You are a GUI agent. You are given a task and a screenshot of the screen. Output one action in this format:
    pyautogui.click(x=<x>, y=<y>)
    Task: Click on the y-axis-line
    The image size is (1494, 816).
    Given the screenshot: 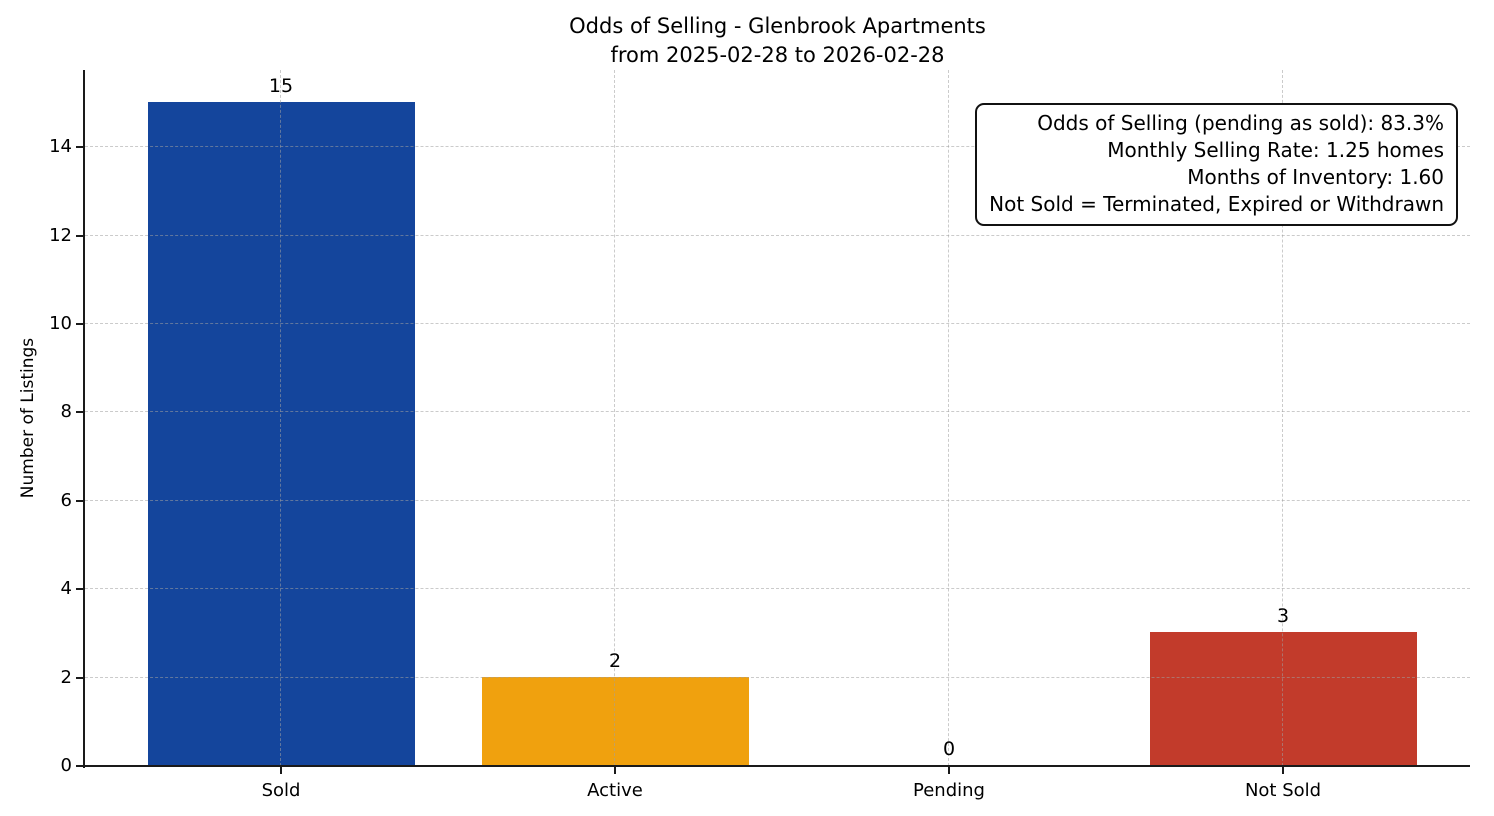 What is the action you would take?
    pyautogui.click(x=84, y=419)
    